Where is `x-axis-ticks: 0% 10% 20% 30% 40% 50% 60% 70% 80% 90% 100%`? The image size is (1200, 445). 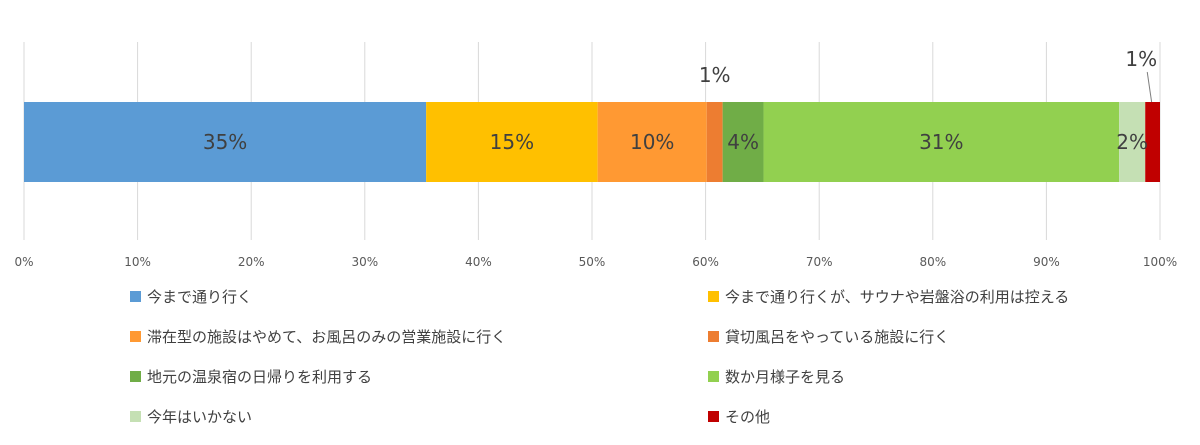 x-axis-ticks: 0% 10% 20% 30% 40% 50% 60% 70% 80% 90% 100% is located at coordinates (595, 262).